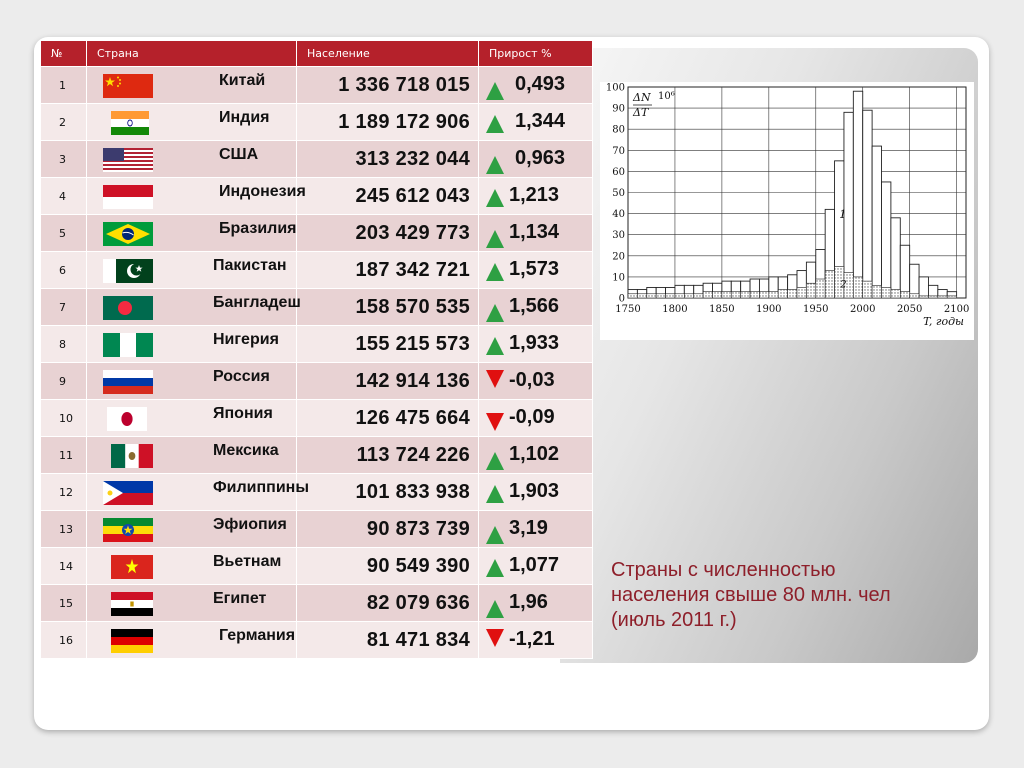  I want to click on row-number: 15, so click(63, 603).